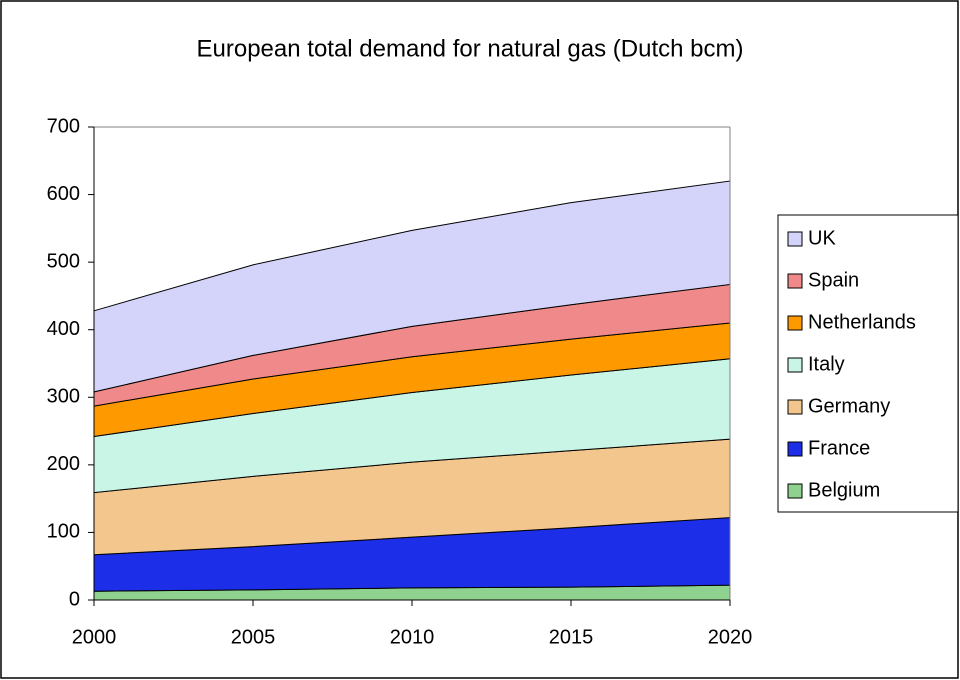 Image resolution: width=960 pixels, height=680 pixels. What do you see at coordinates (63, 329) in the screenshot?
I see `y-tick-label: 400` at bounding box center [63, 329].